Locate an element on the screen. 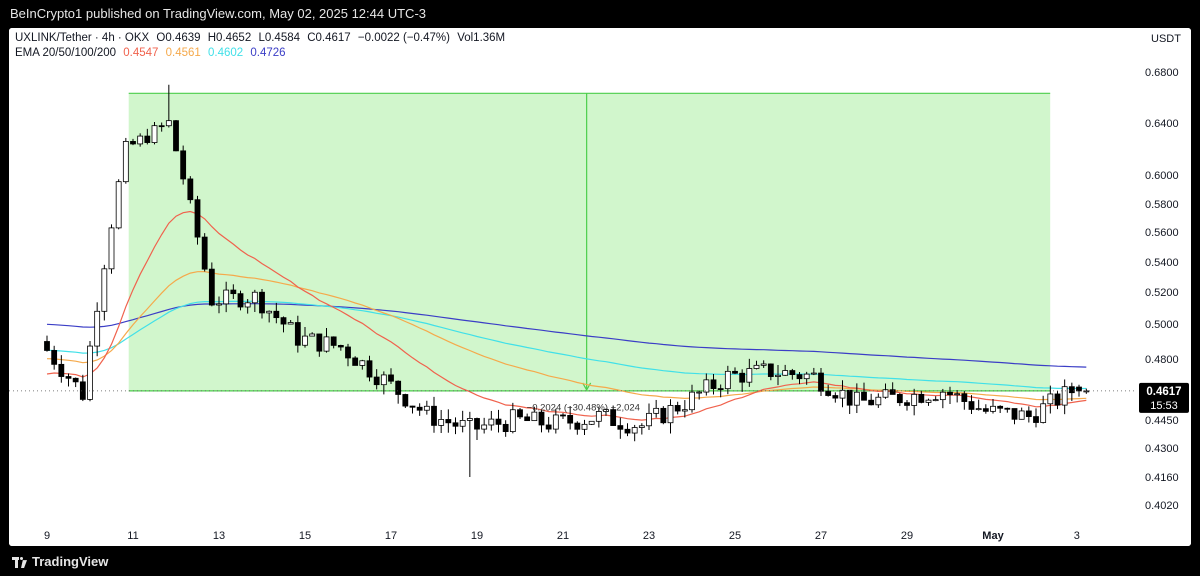 This screenshot has width=1200, height=576. date-tick-label: May is located at coordinates (993, 536).